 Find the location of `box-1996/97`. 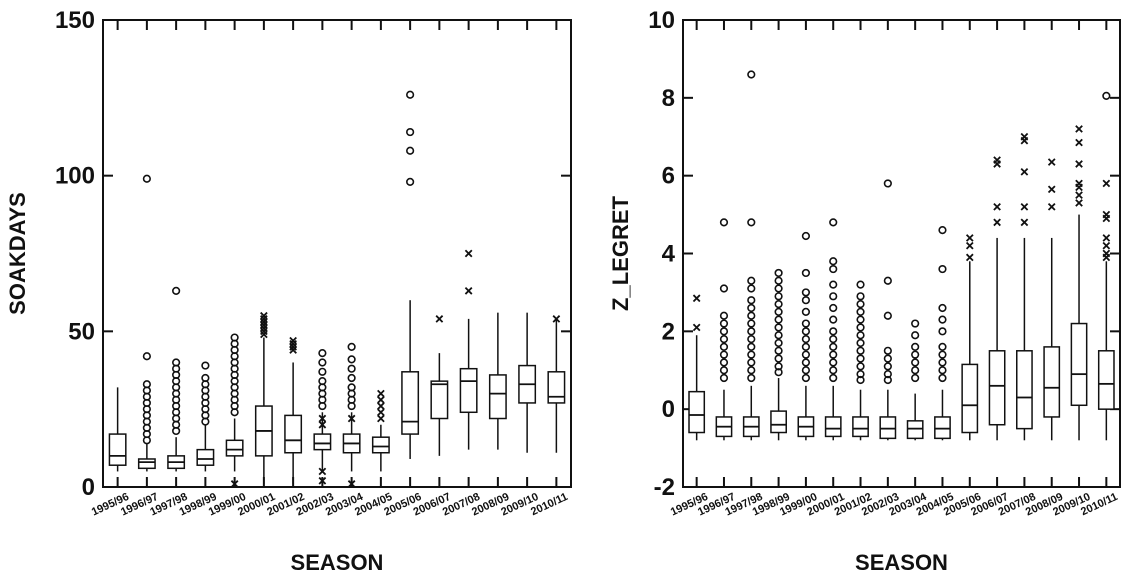

box-1996/97 is located at coordinates (146, 457).